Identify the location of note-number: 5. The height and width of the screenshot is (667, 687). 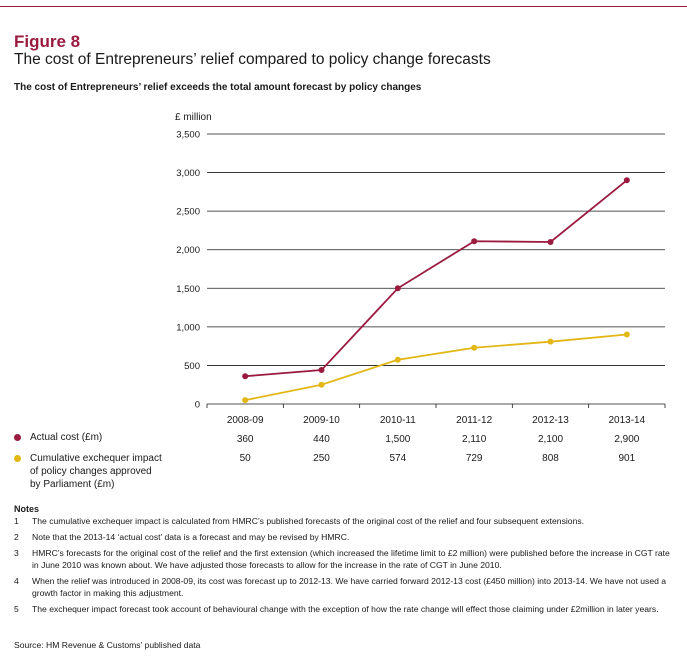
(16, 609).